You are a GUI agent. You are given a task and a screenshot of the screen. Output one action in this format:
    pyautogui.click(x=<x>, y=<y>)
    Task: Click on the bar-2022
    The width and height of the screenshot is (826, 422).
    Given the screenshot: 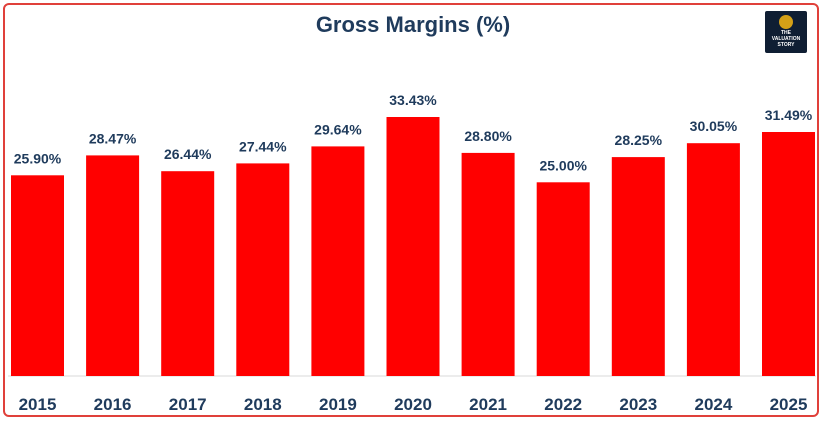 What is the action you would take?
    pyautogui.click(x=563, y=279)
    